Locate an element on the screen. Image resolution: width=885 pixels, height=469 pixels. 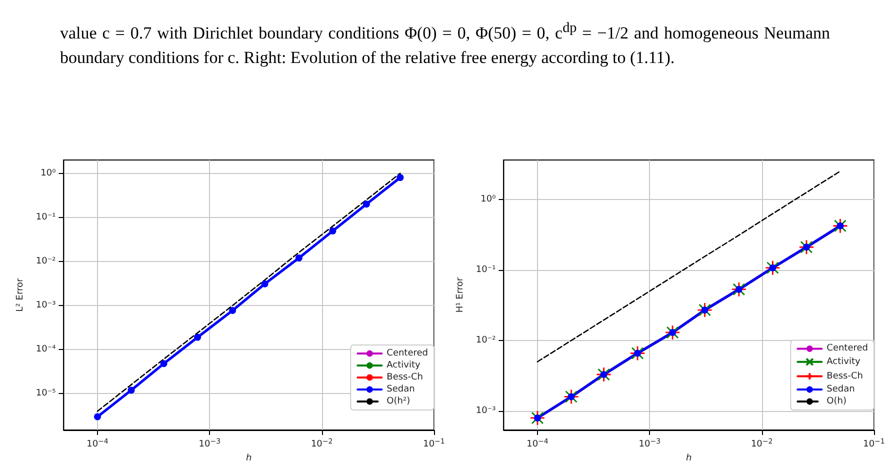
y-axis-title: L² Error is located at coordinates (21, 295).